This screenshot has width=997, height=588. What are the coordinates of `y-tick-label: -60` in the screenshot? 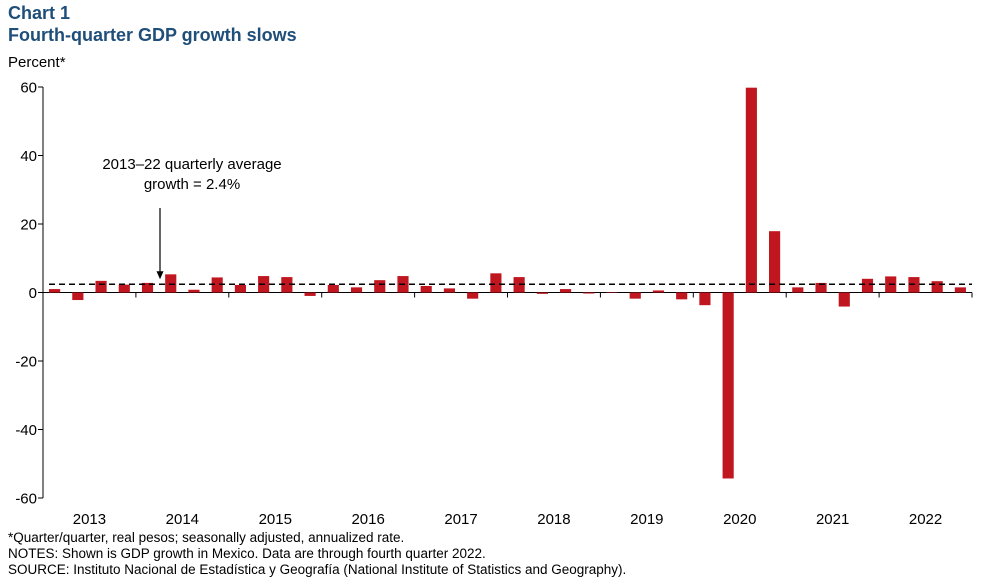 It's located at (26, 499).